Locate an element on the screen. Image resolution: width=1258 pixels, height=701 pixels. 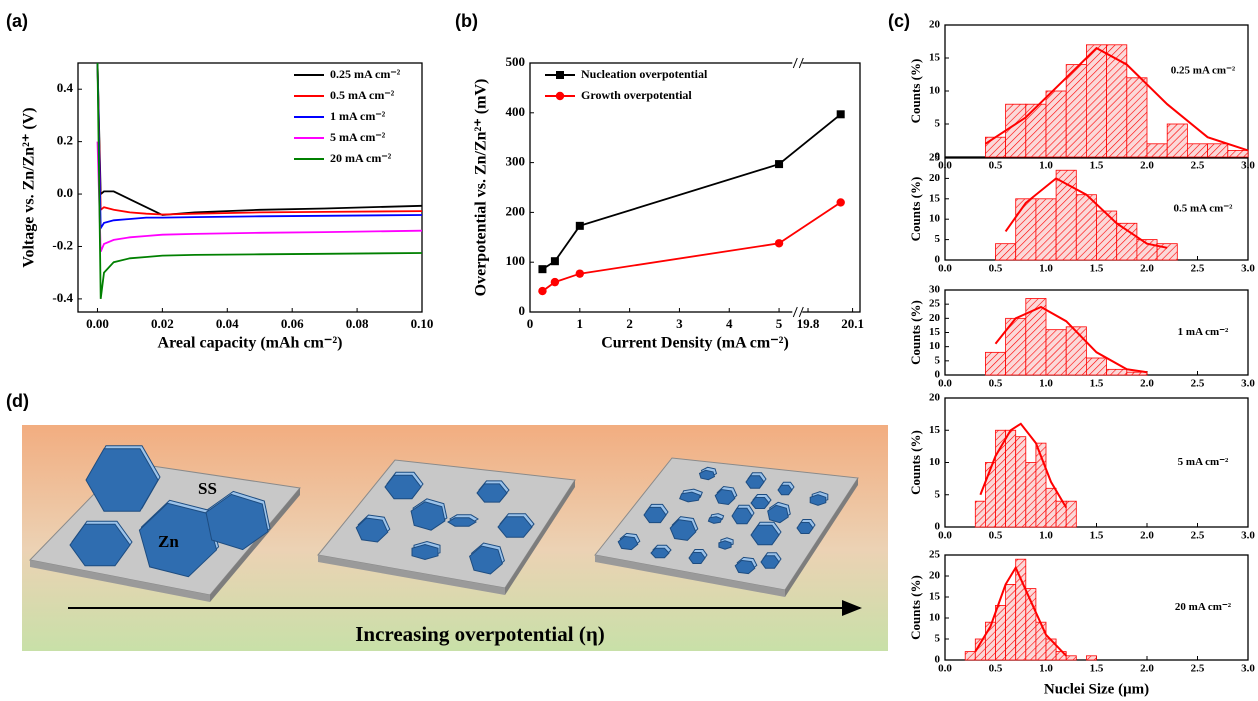
plot-frame is located at coordinates (695, 187).